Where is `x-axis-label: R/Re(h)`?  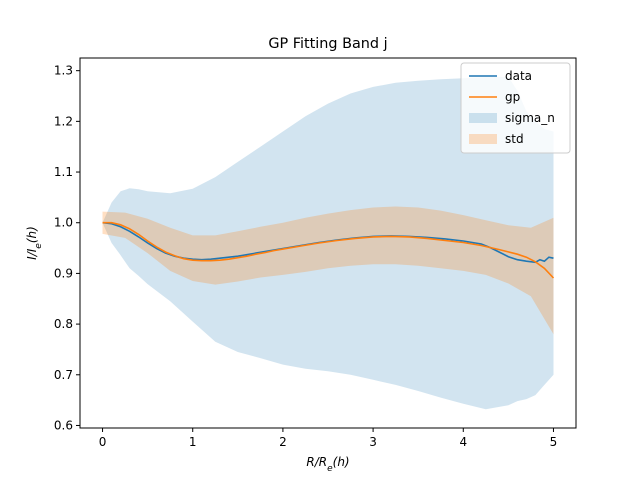 x-axis-label: R/Re(h) is located at coordinates (327, 464).